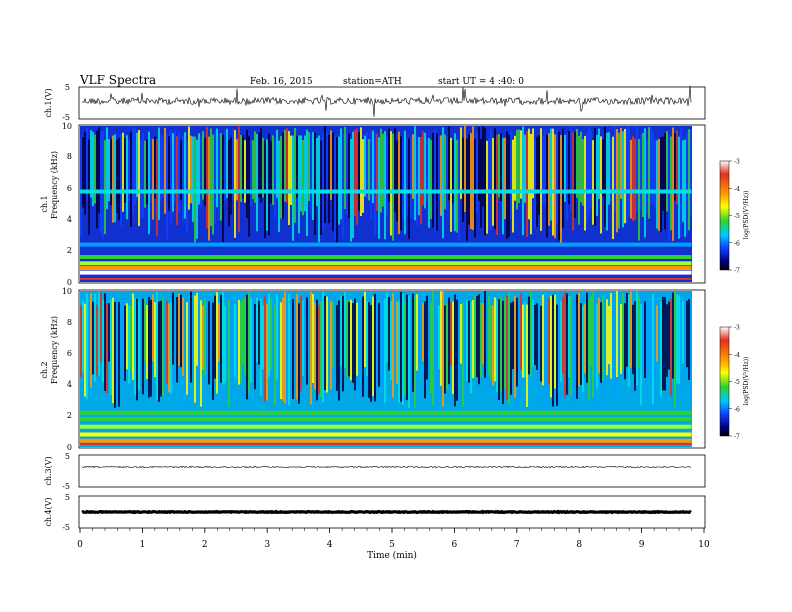 This screenshot has width=792, height=612. I want to click on ch1-spec-ylabel: Frequency (kHz), so click(54, 185).